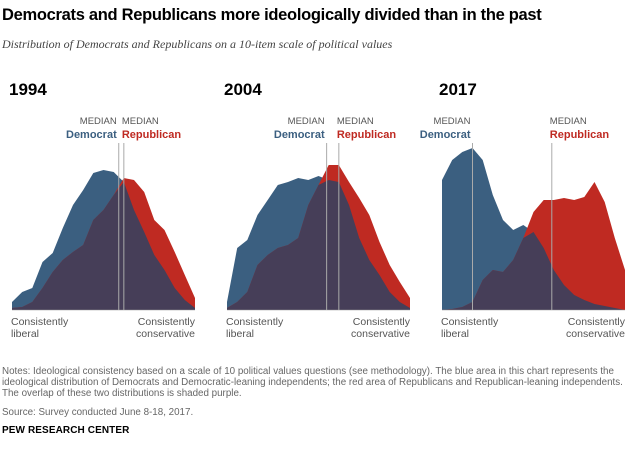 This screenshot has width=637, height=451. I want to click on panel-2017-xlabel-right-line1: Consistently, so click(597, 322).